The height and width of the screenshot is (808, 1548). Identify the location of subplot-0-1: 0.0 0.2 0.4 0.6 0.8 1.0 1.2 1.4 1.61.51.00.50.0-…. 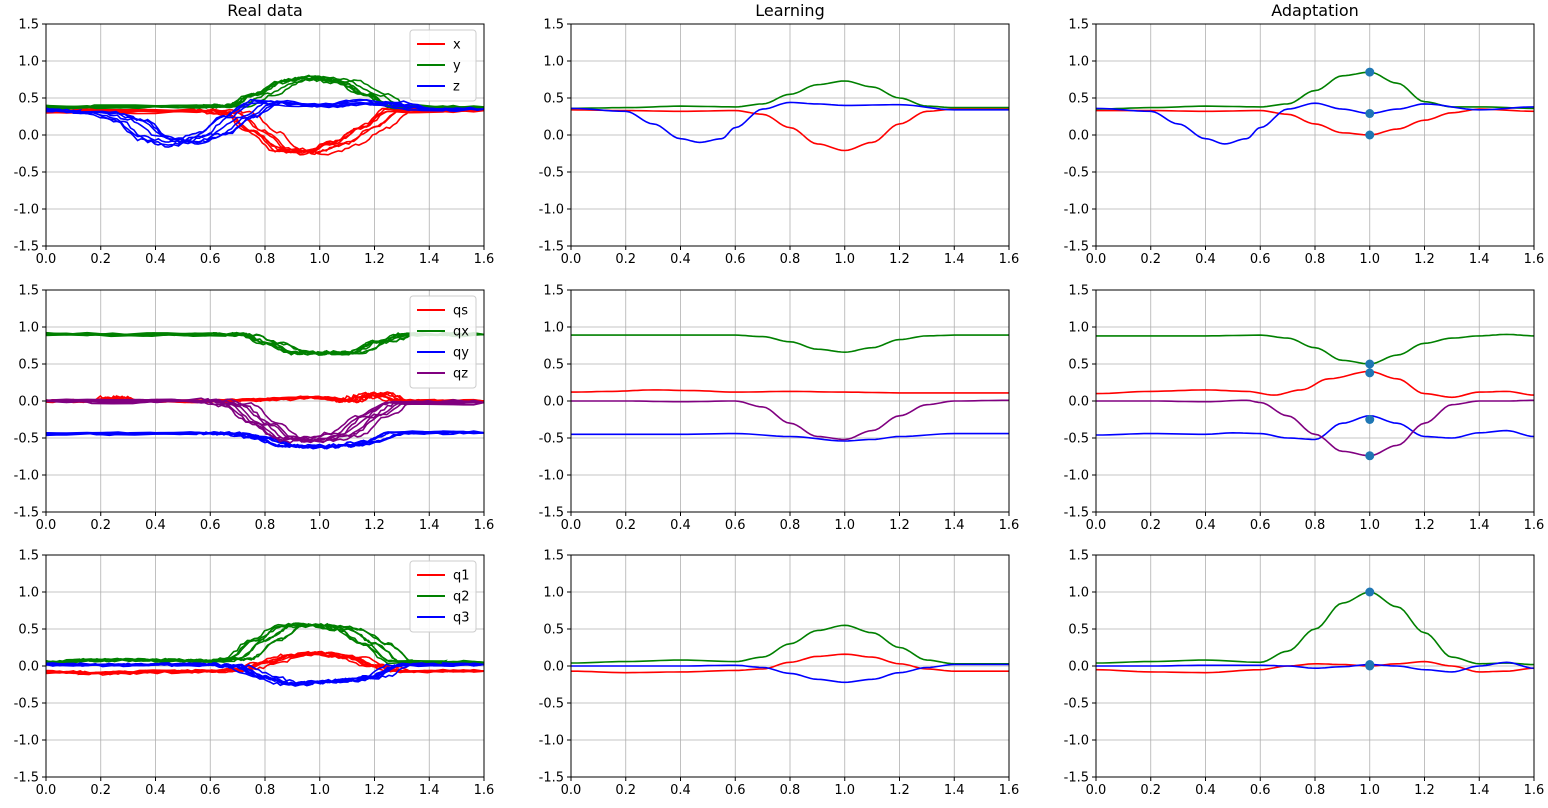
(779, 134).